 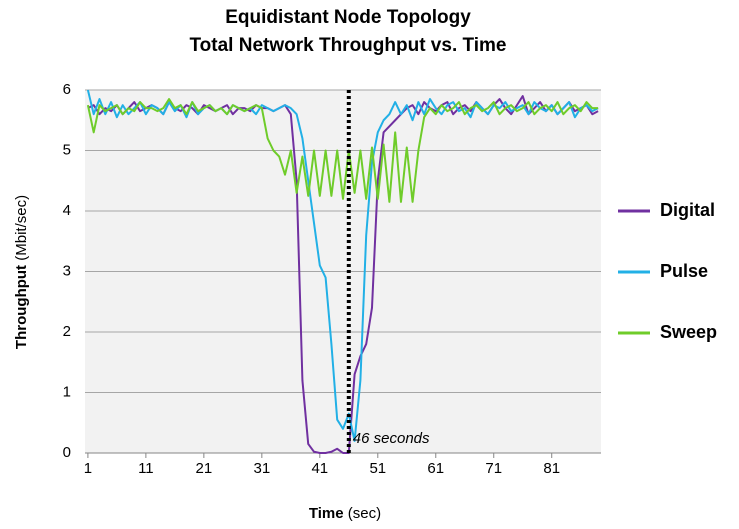 What do you see at coordinates (146, 468) in the screenshot?
I see `x-tick-label: 11` at bounding box center [146, 468].